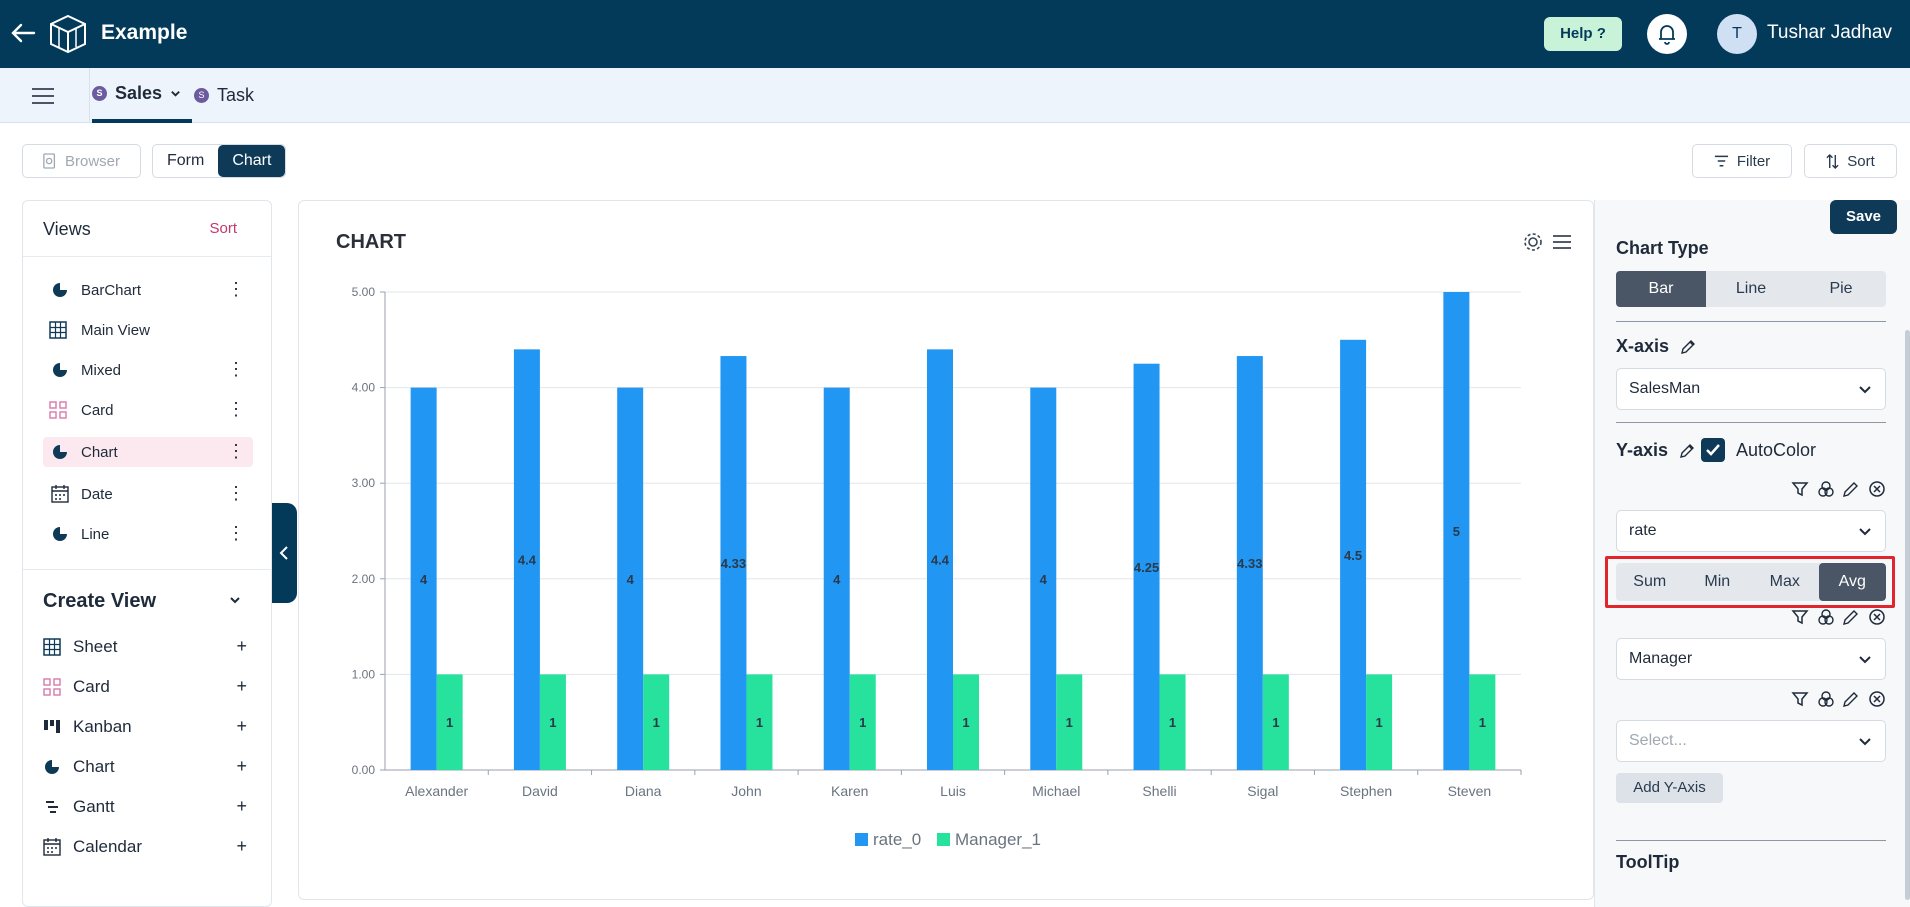  Describe the element at coordinates (1751, 288) in the screenshot. I see `chart-type-line: Line` at that location.